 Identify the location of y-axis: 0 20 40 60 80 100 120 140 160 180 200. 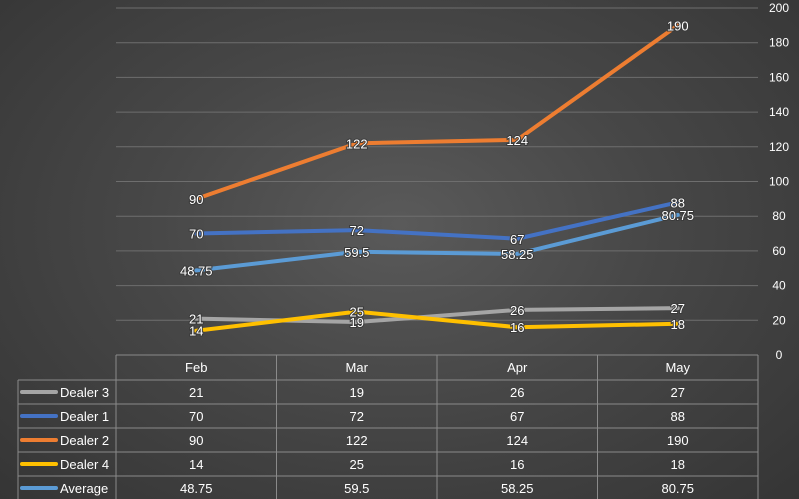
(779, 181).